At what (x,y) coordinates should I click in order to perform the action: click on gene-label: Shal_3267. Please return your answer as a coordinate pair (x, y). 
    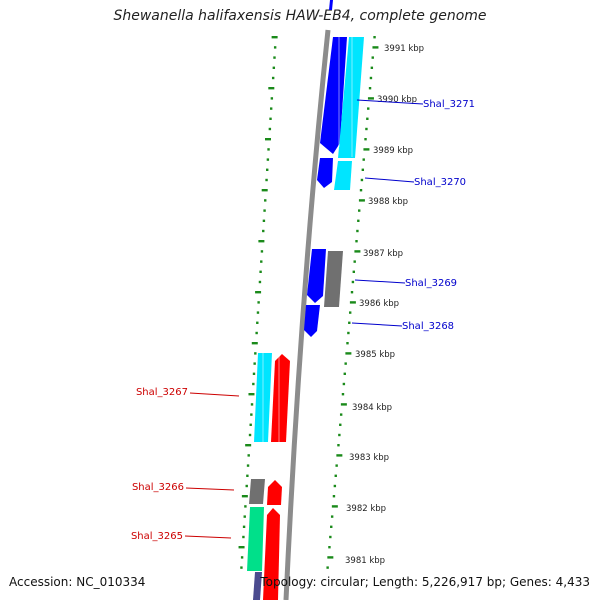
    Looking at the image, I should click on (162, 392).